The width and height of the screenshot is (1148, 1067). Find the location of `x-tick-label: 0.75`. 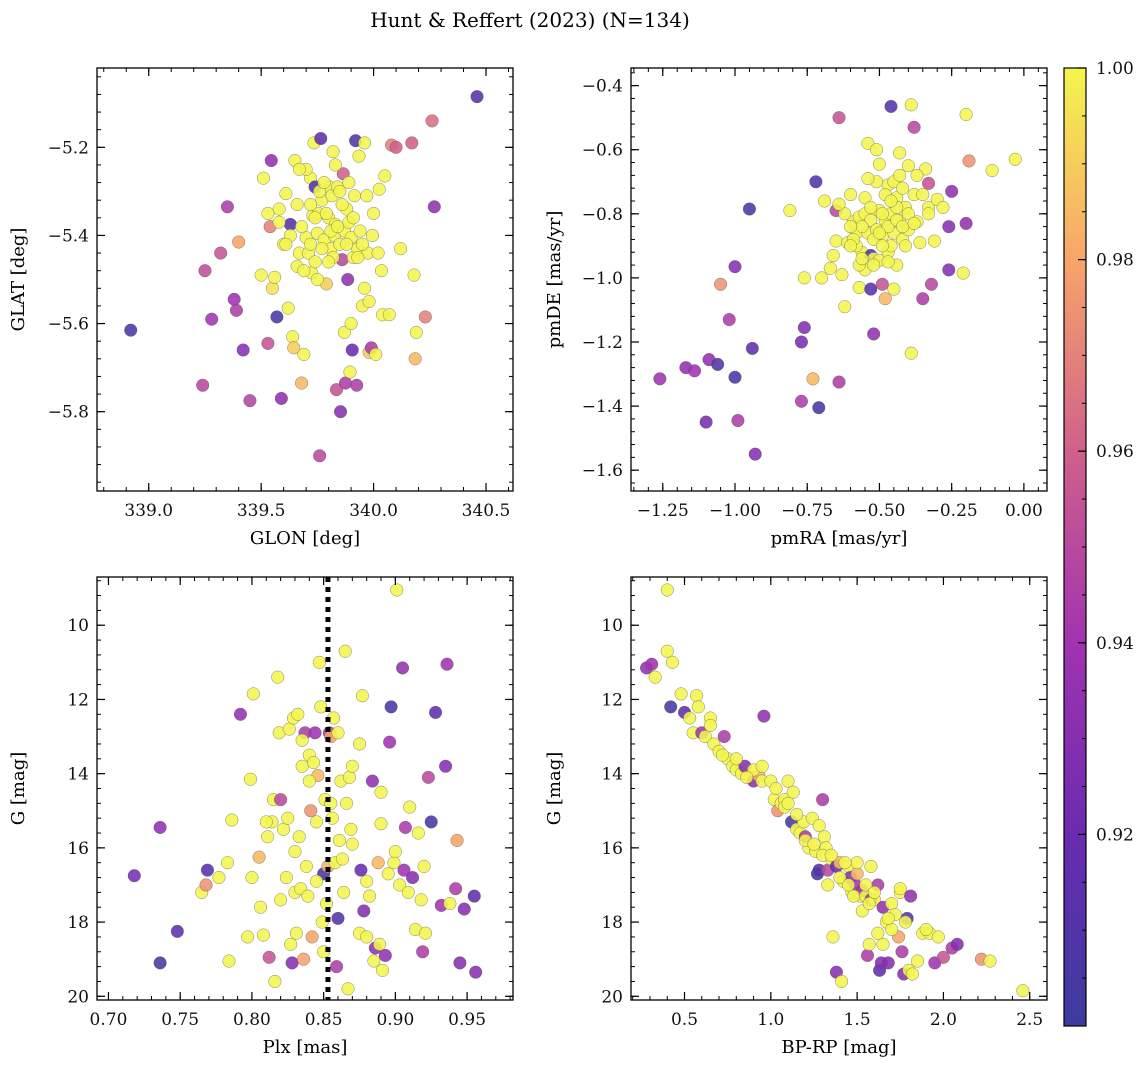

x-tick-label: 0.75 is located at coordinates (180, 1020).